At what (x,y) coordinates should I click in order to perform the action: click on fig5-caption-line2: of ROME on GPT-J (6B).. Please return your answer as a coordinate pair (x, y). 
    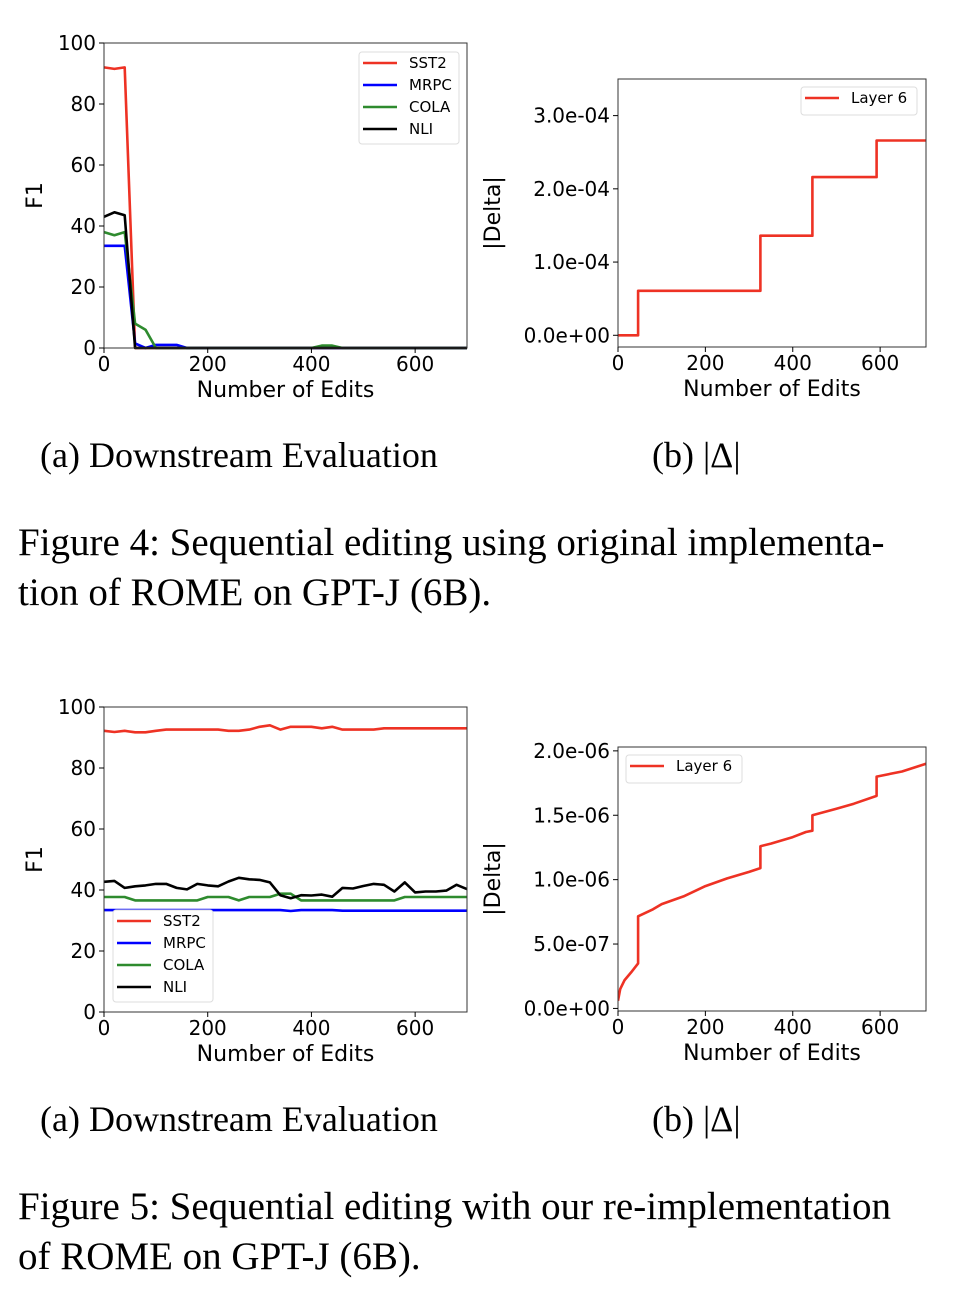
    Looking at the image, I should click on (219, 1256).